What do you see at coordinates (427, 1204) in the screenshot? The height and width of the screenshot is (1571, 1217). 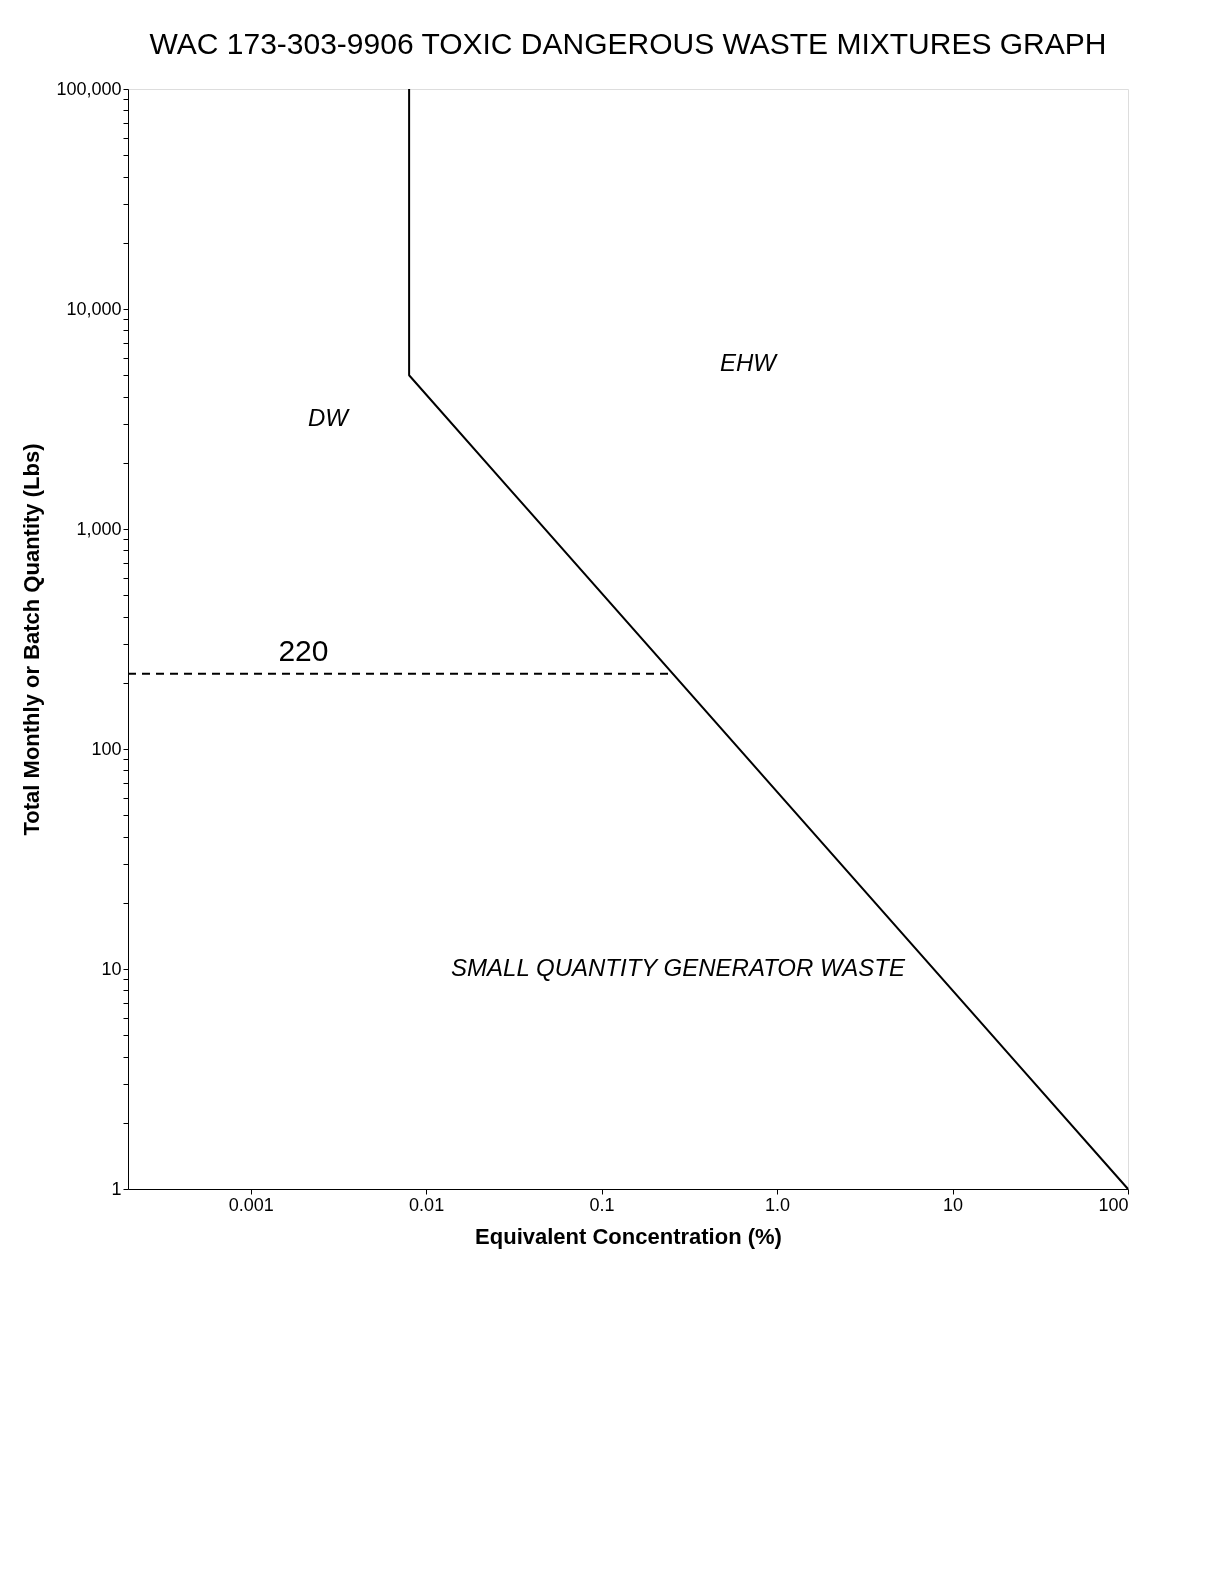 I see `x-tick-label: 0.01` at bounding box center [427, 1204].